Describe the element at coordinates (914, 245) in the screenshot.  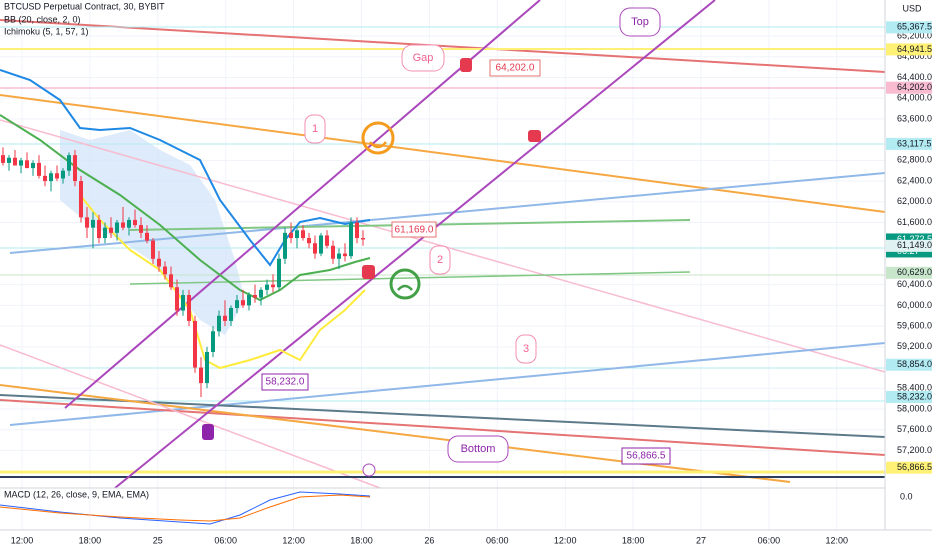
I see `price-badge-label: 61,149.0` at that location.